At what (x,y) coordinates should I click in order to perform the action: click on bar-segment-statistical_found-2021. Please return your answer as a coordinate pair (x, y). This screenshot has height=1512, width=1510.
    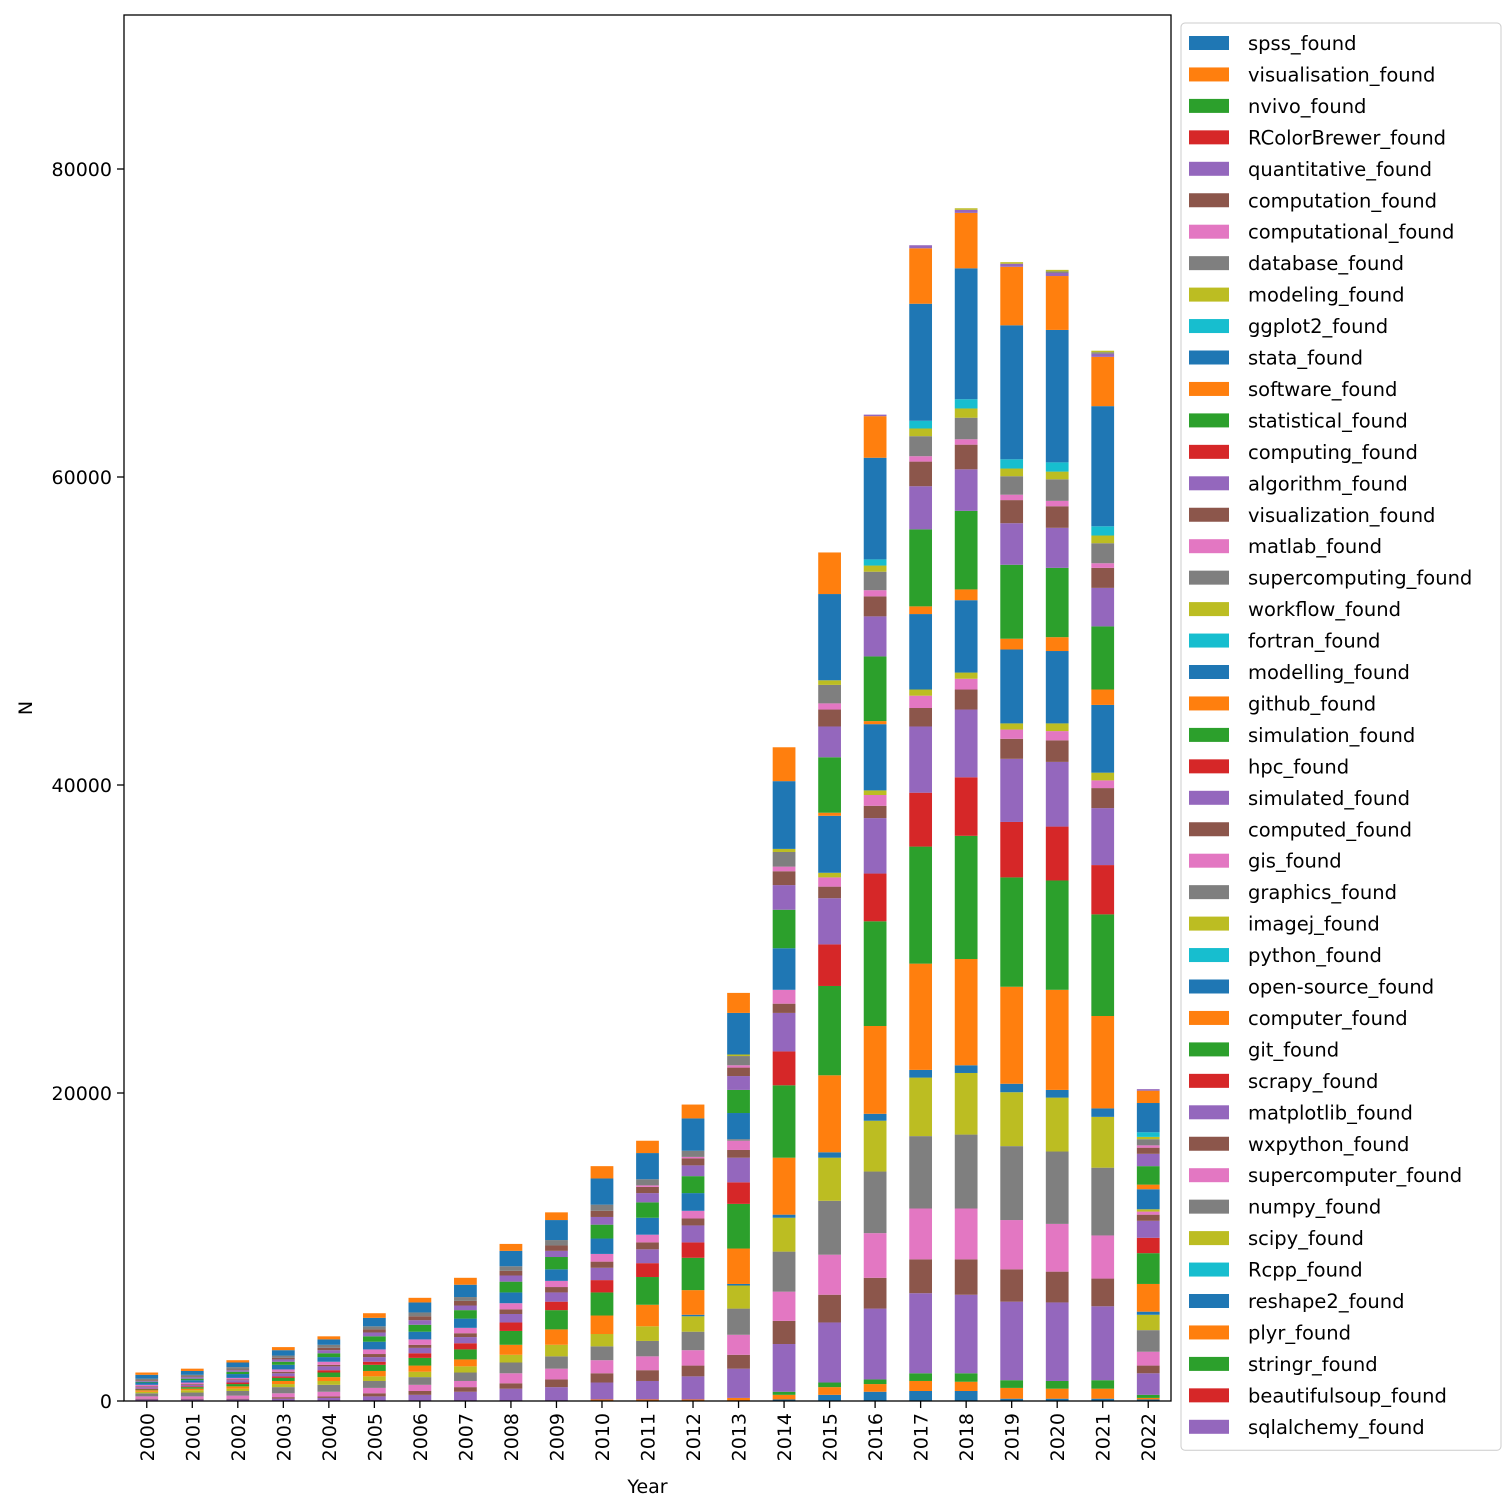
    Looking at the image, I should click on (1103, 965).